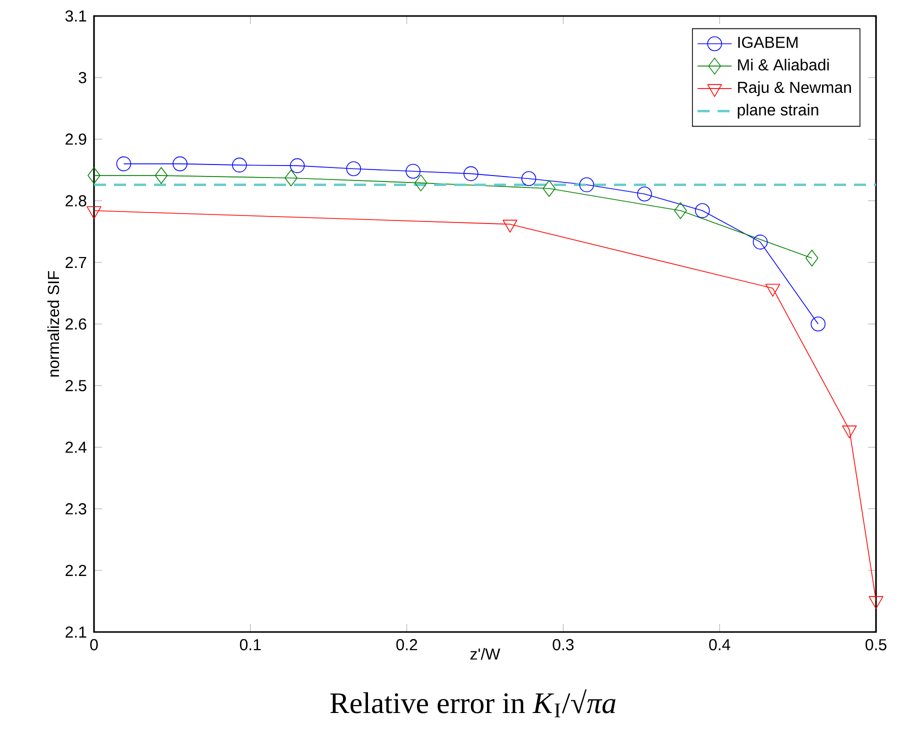 The height and width of the screenshot is (739, 906). I want to click on y-tick-label: 3, so click(82, 78).